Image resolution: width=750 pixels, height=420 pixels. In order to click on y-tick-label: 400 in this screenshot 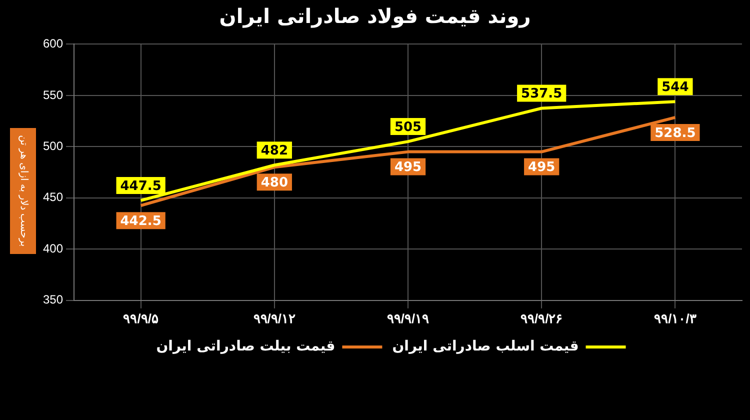, I will do `click(53, 248)`.